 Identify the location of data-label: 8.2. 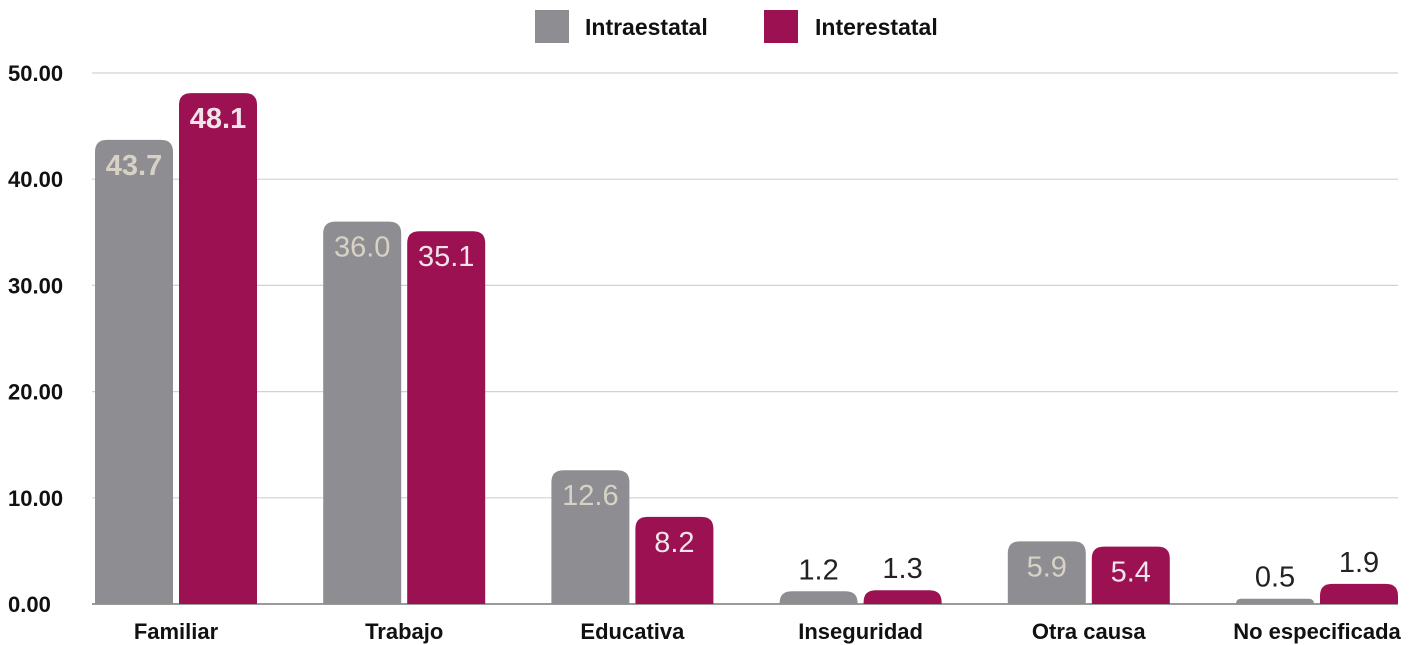
(674, 543).